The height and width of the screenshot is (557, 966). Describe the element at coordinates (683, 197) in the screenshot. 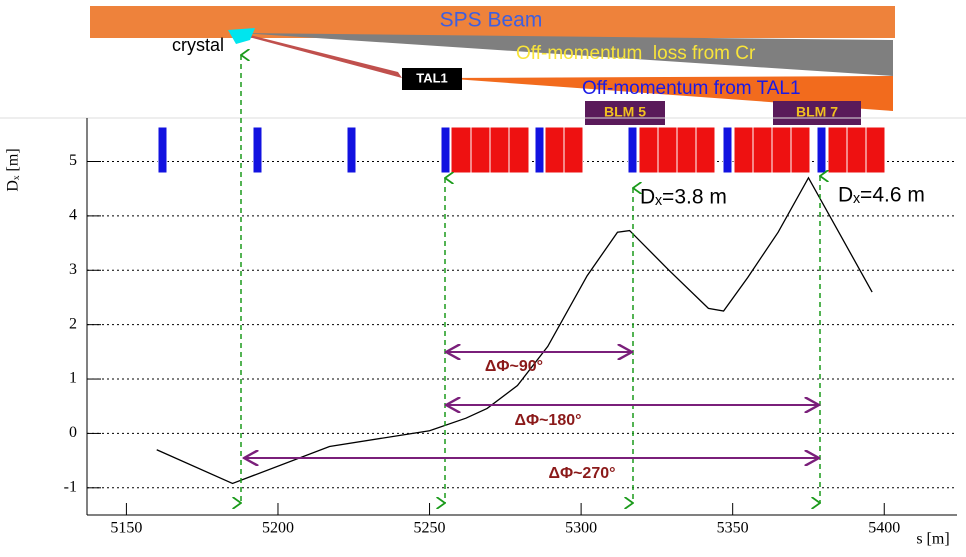

I see `annotation: Dₓ=3.8 m` at that location.